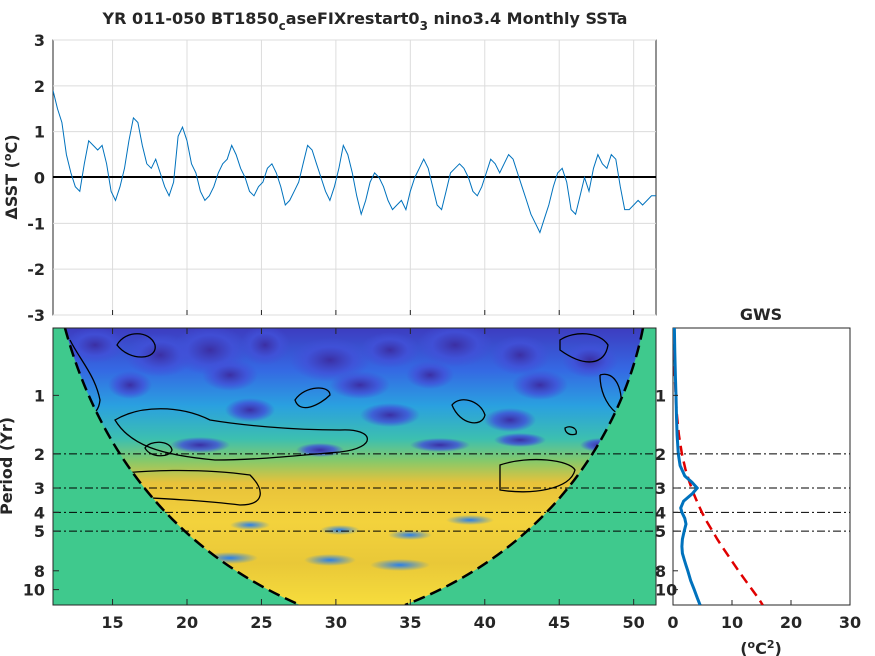 This screenshot has height=656, width=875. I want to click on x-tick-label: 35, so click(410, 622).